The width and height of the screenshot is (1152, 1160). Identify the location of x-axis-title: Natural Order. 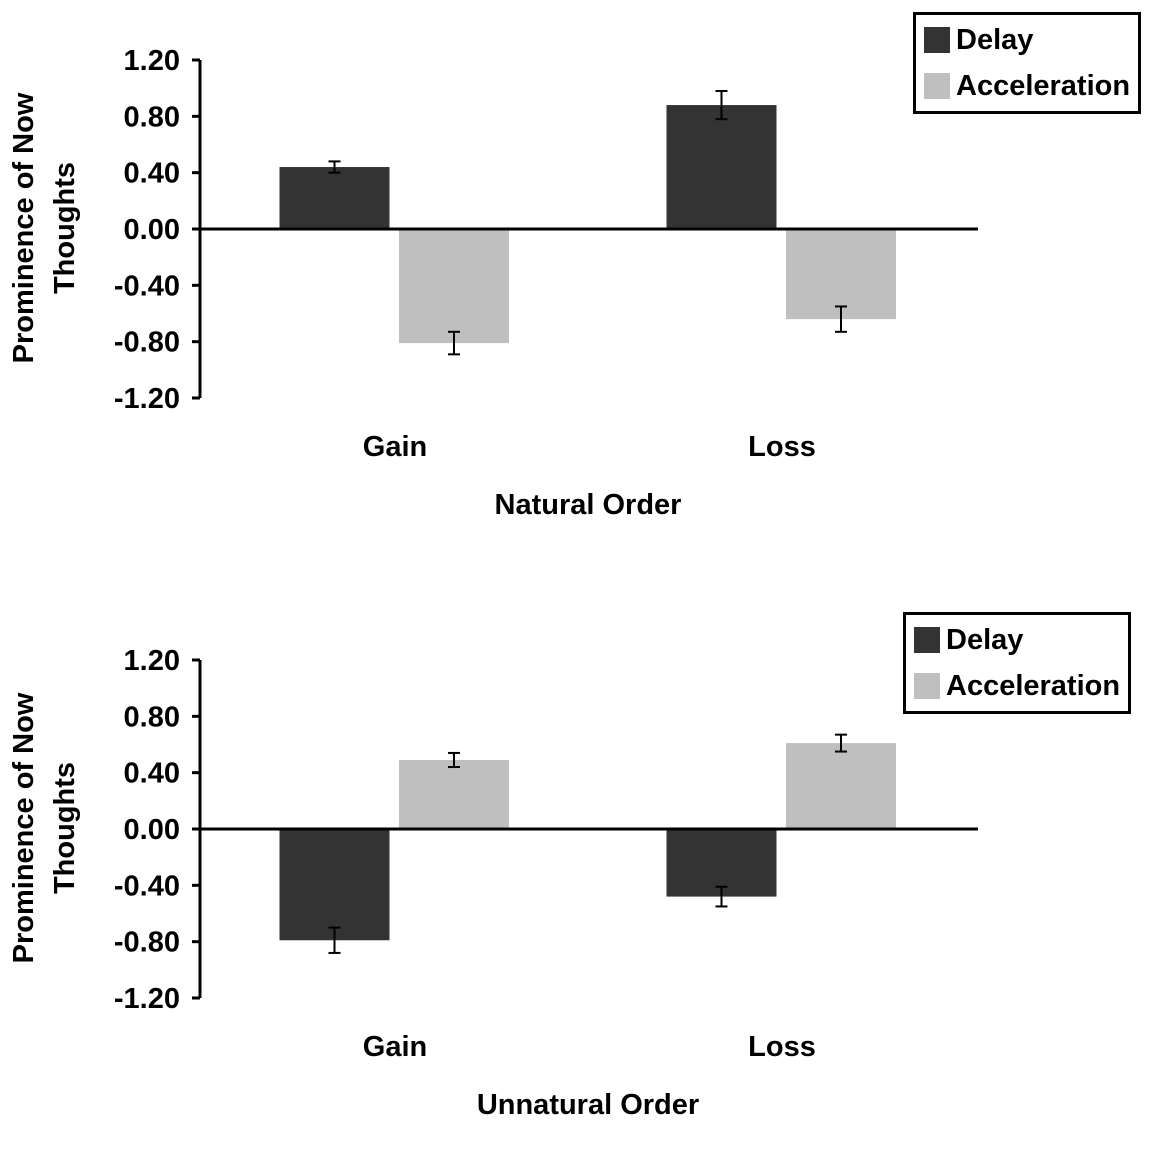
(588, 505).